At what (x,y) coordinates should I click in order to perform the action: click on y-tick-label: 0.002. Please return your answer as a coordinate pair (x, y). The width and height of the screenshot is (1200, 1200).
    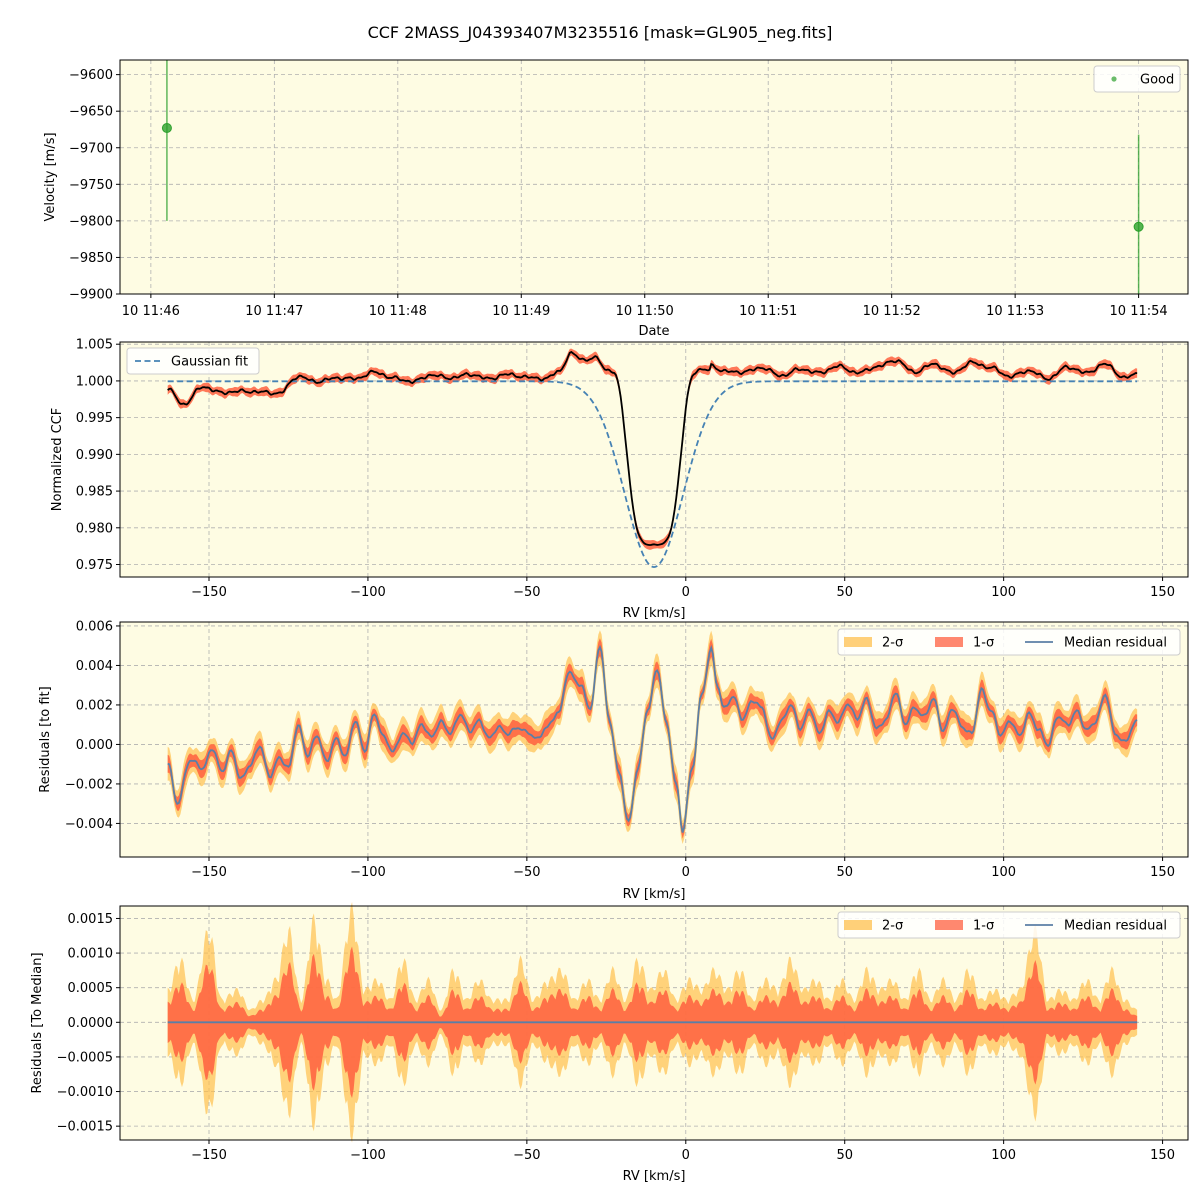
    Looking at the image, I should click on (94, 705).